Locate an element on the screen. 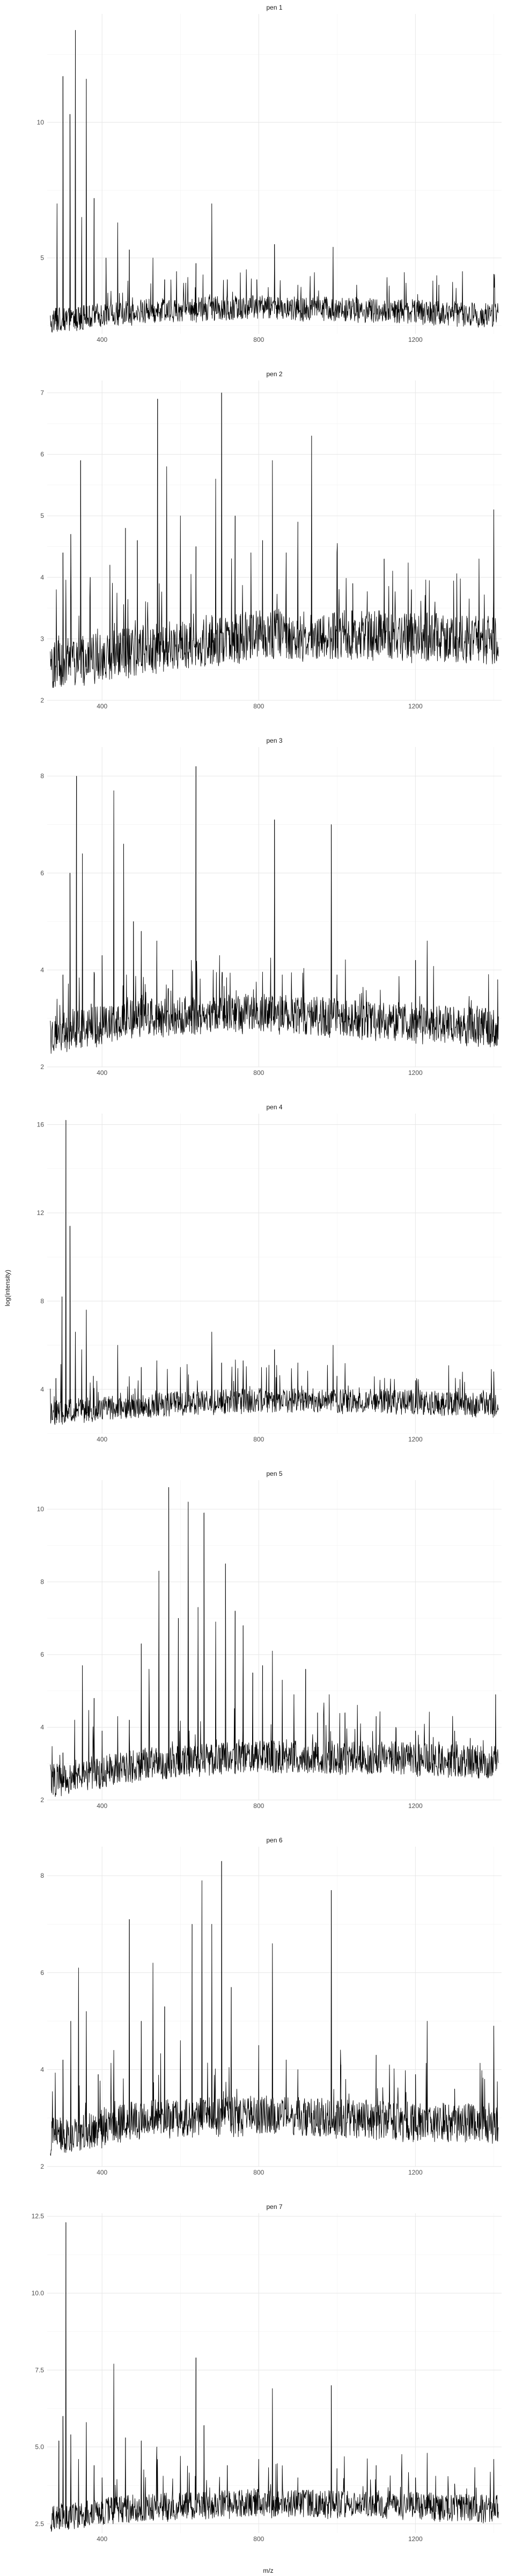 The image size is (515, 2576). facet-panel-2: pen 2 400 800 1200 2 3 4 5 6 7 is located at coordinates (271, 540).